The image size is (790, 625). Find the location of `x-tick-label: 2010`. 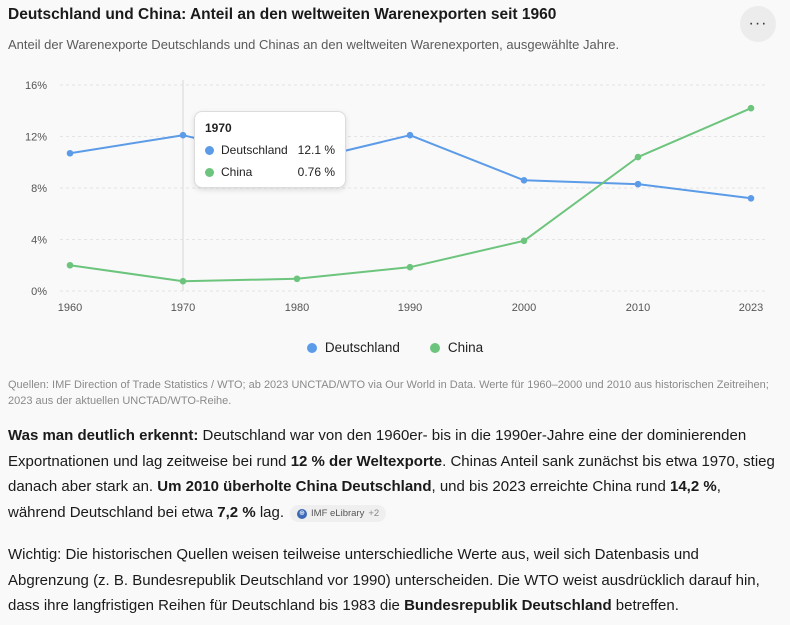

x-tick-label: 2010 is located at coordinates (638, 308).